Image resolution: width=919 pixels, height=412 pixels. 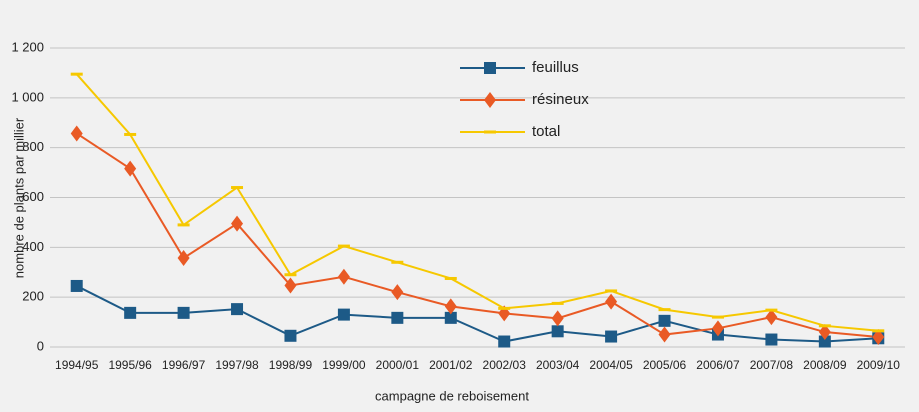 What do you see at coordinates (33, 246) in the screenshot?
I see `y-tick-label: 400` at bounding box center [33, 246].